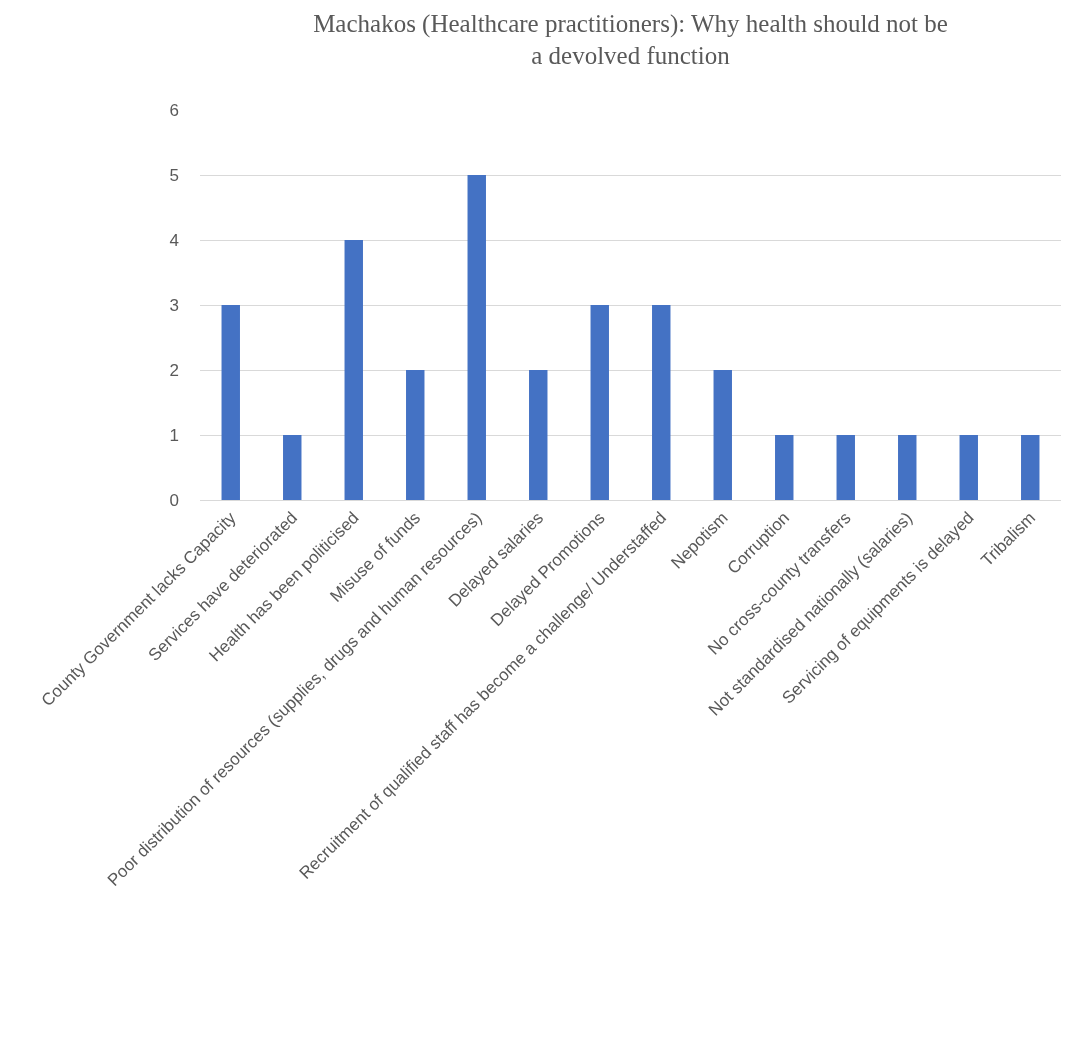 The image size is (1086, 1050). Describe the element at coordinates (174, 175) in the screenshot. I see `y-tick-label: 5` at that location.